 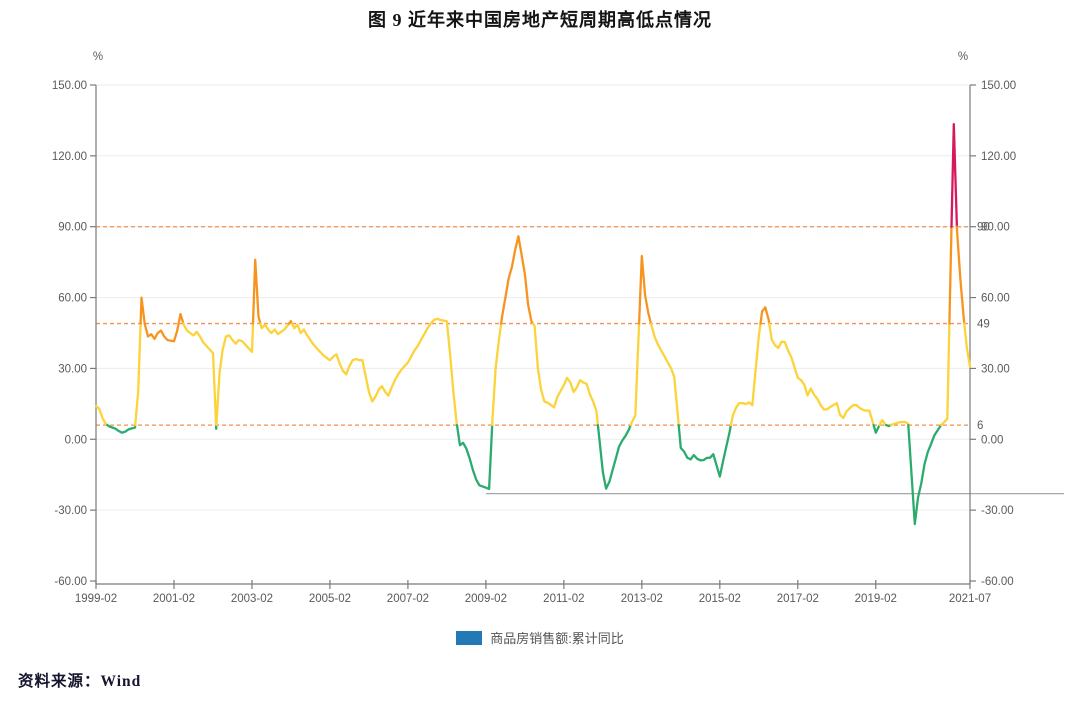 What do you see at coordinates (557, 638) in the screenshot?
I see `legend-label: 商品房销售额:累计同比` at bounding box center [557, 638].